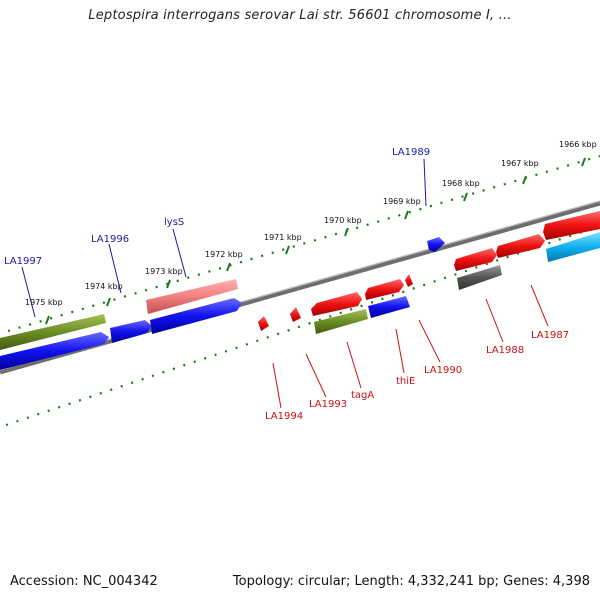 Image resolution: width=600 pixels, height=600 pixels. What do you see at coordinates (384, 289) in the screenshot?
I see `gene-red-thie` at bounding box center [384, 289].